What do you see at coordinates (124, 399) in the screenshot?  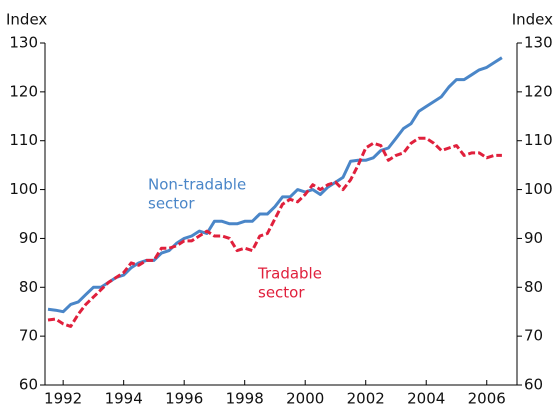 I see `x-tick-label: 1994` at bounding box center [124, 399].